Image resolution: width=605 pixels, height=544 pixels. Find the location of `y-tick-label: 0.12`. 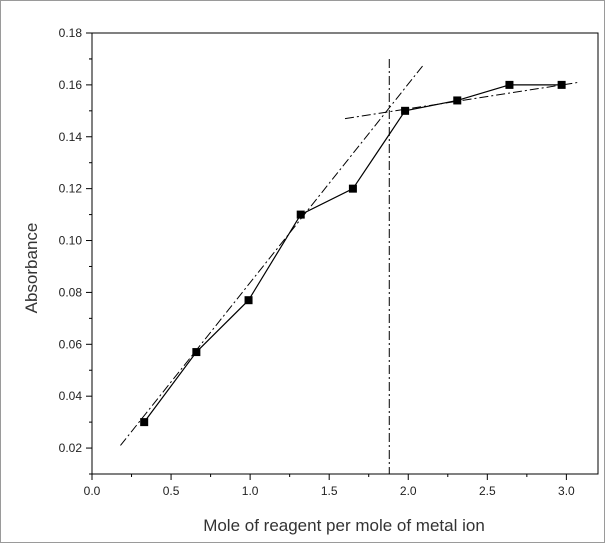

y-tick-label: 0.12 is located at coordinates (71, 189).